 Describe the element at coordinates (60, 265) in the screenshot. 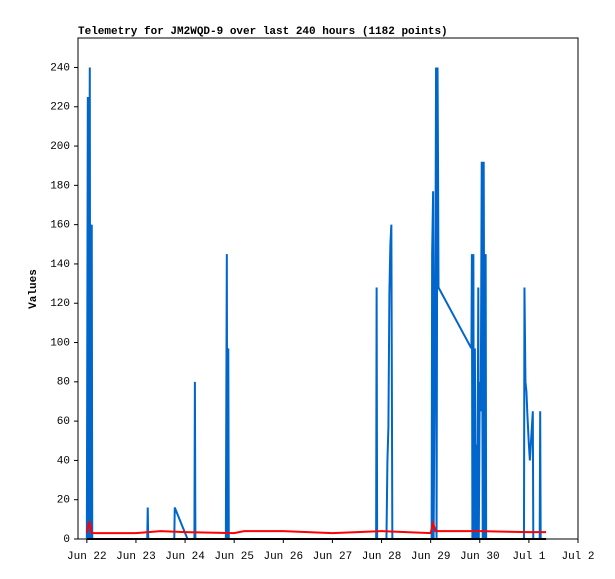

I see `y-tick-label: 140` at that location.